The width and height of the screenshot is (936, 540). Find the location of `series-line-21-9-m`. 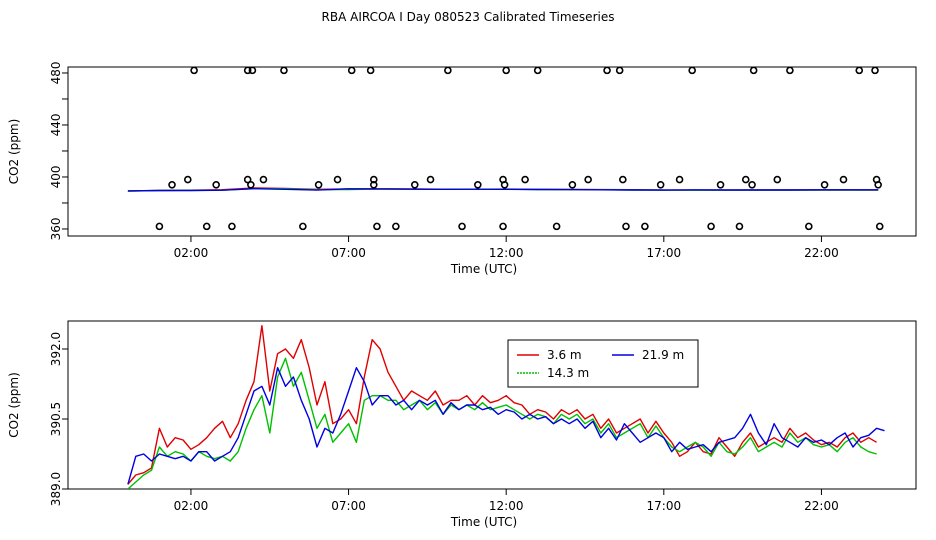

series-line-21-9-m is located at coordinates (503, 189).